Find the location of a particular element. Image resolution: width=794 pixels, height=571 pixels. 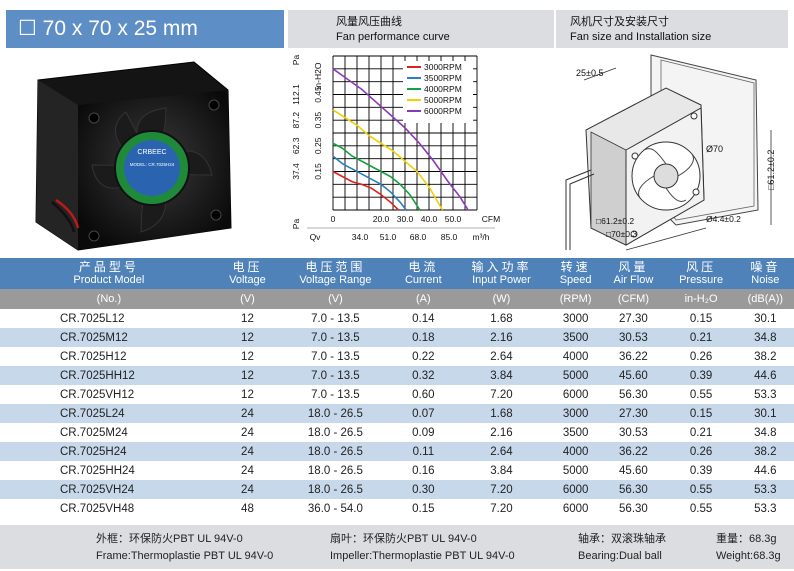

column-header-cn: 风量 is located at coordinates (633, 267).